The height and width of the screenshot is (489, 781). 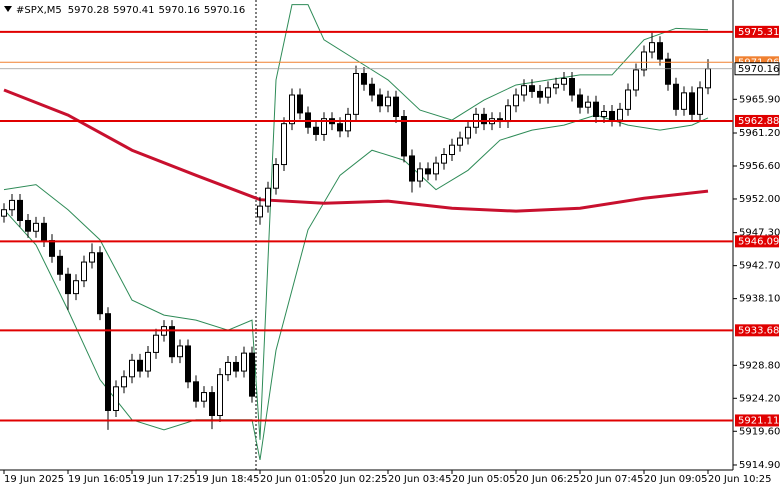 What do you see at coordinates (759, 465) in the screenshot?
I see `y-tick-label: 5914.90` at bounding box center [759, 465].